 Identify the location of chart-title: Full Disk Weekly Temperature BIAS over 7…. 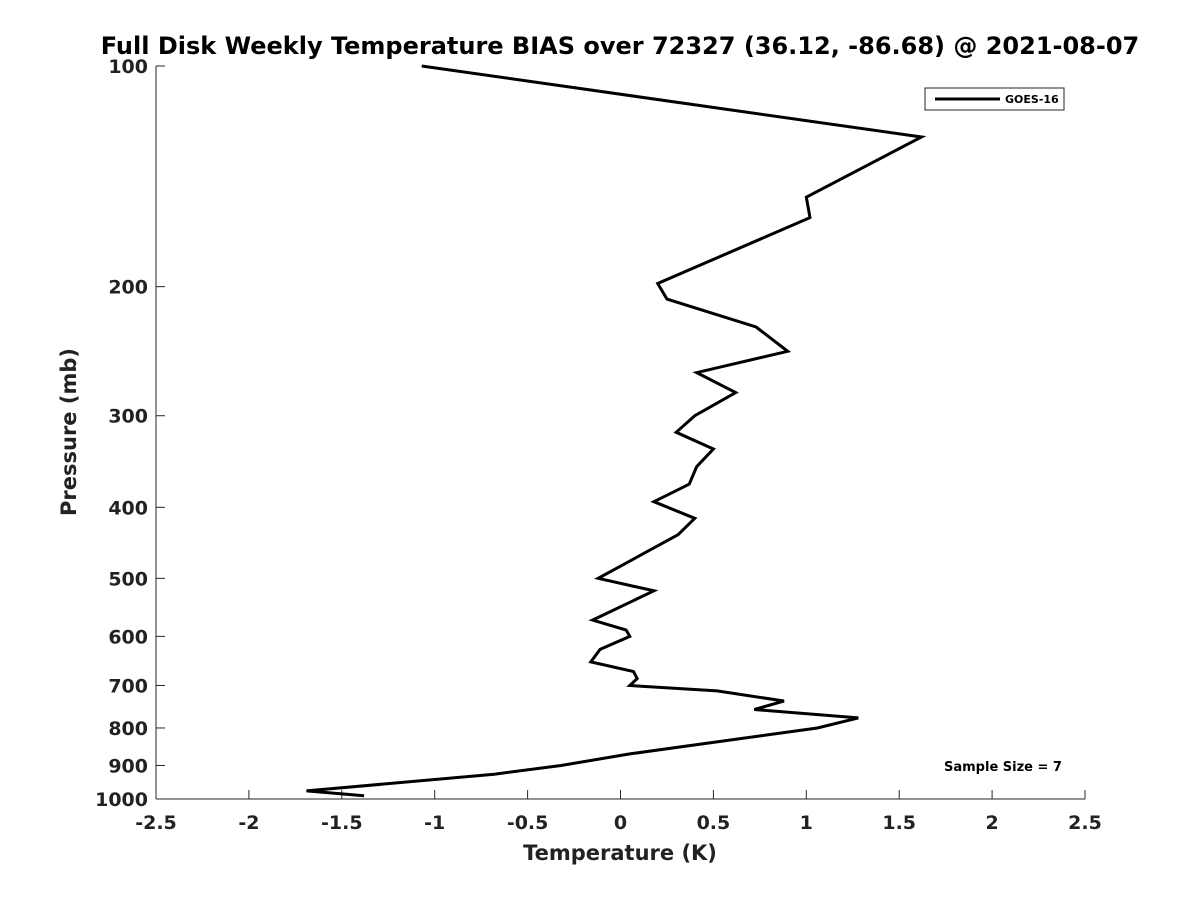
(620, 46).